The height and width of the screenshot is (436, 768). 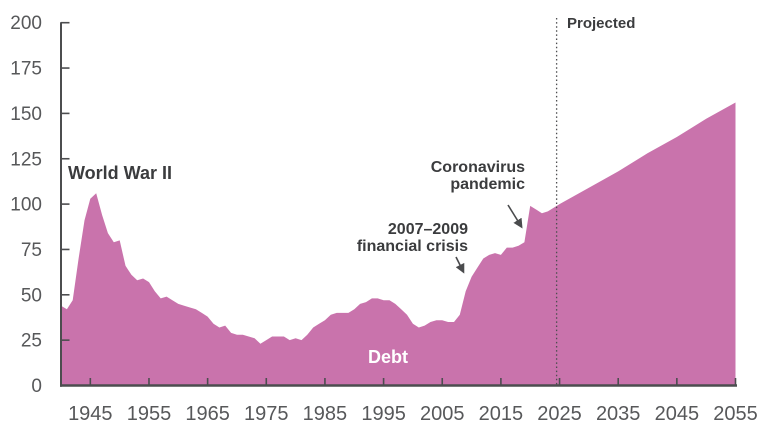 I want to click on annotation-projected: Projected, so click(x=601, y=23).